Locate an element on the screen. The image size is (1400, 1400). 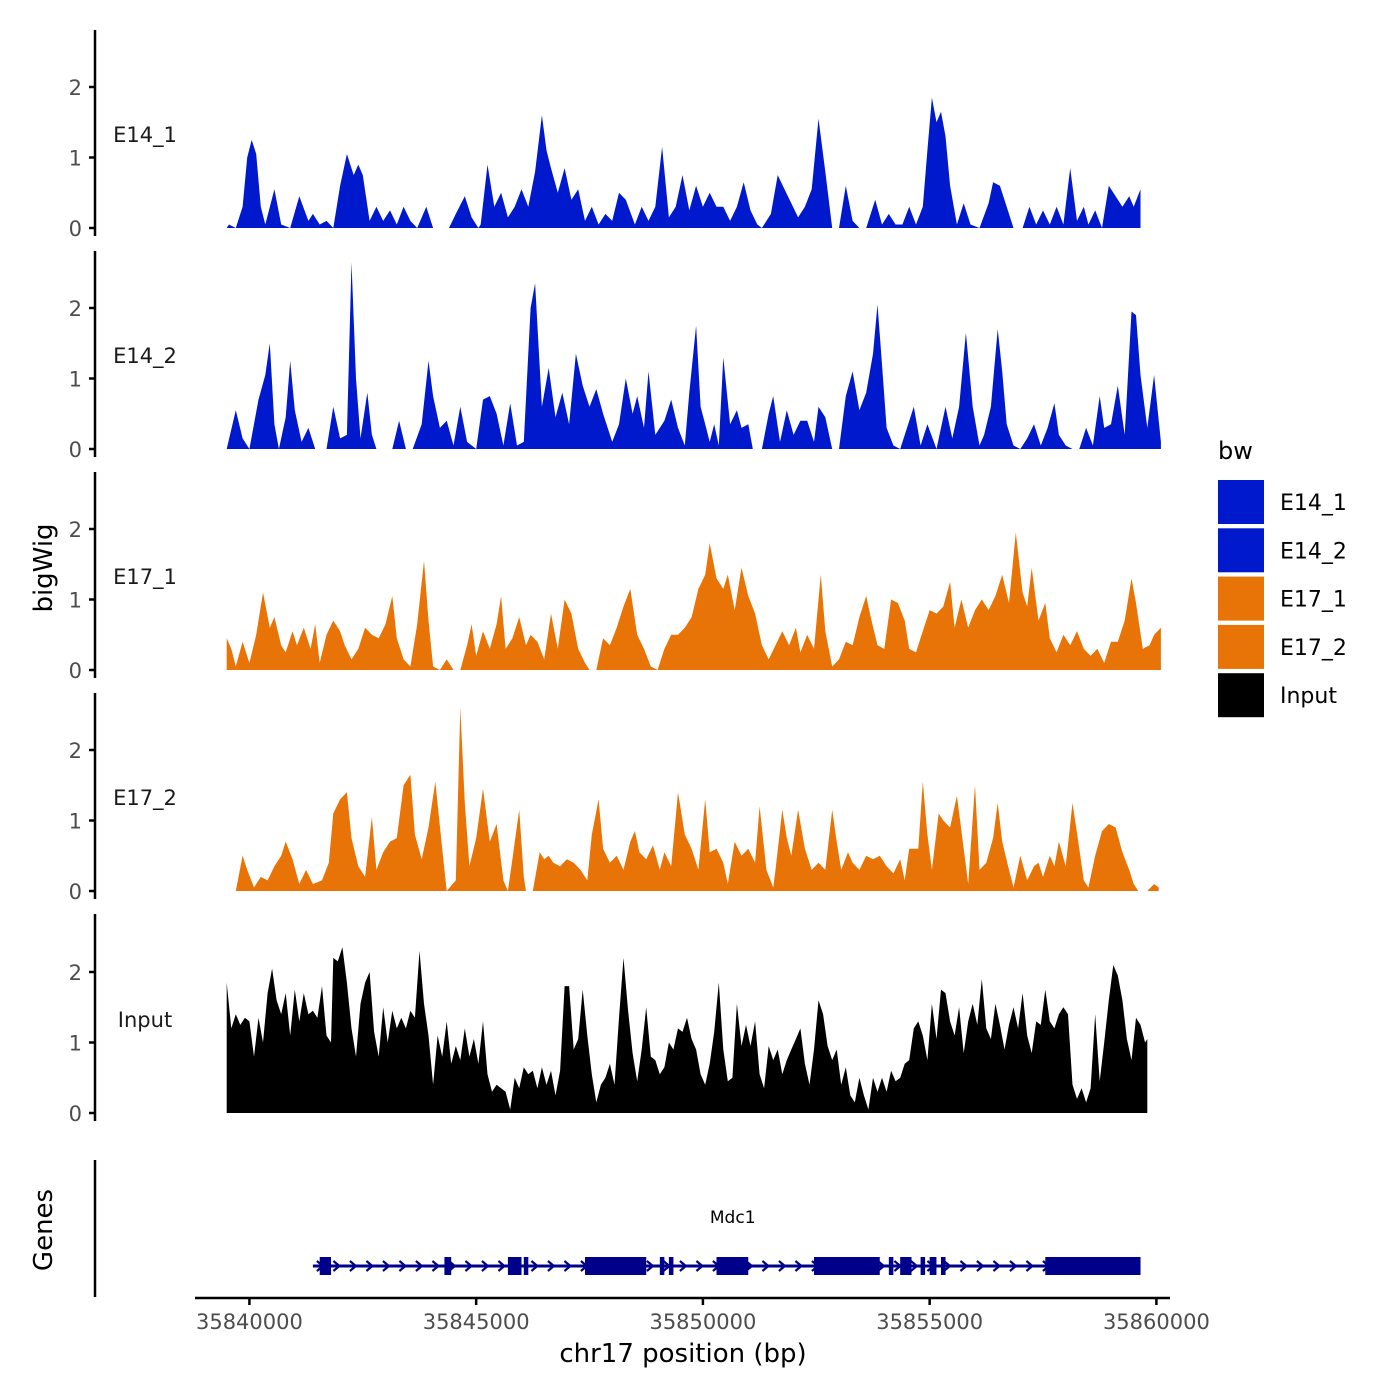
legend-item: E14_1 is located at coordinates (1282, 502).